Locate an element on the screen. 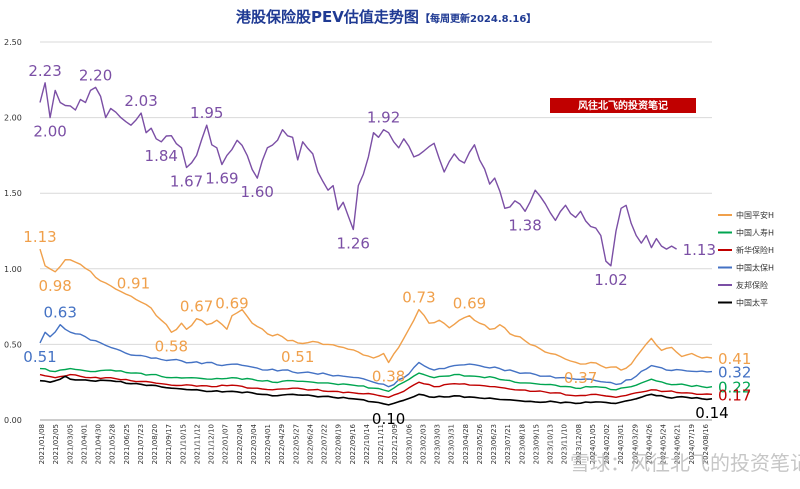  x-tick-label: 2021/02/05 is located at coordinates (56, 444).